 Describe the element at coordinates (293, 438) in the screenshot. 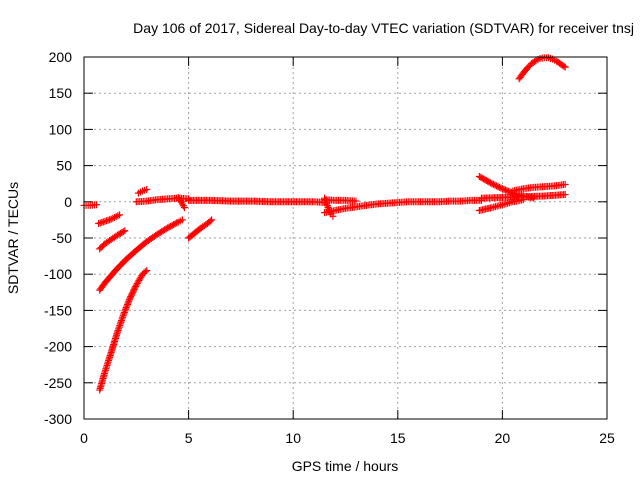

I see `x-tick-label: 10` at that location.